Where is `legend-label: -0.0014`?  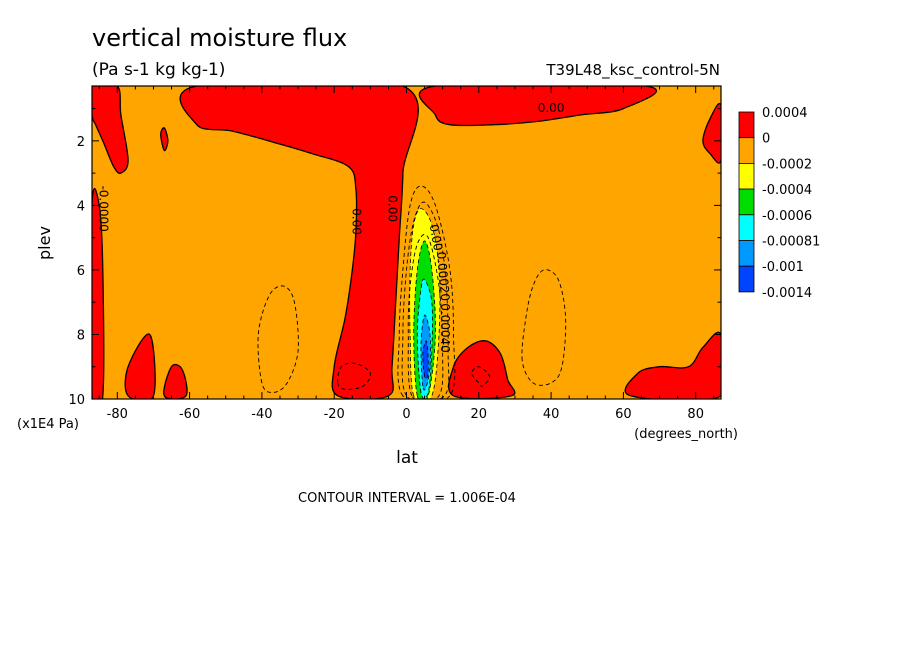
legend-label: -0.0014 is located at coordinates (787, 293).